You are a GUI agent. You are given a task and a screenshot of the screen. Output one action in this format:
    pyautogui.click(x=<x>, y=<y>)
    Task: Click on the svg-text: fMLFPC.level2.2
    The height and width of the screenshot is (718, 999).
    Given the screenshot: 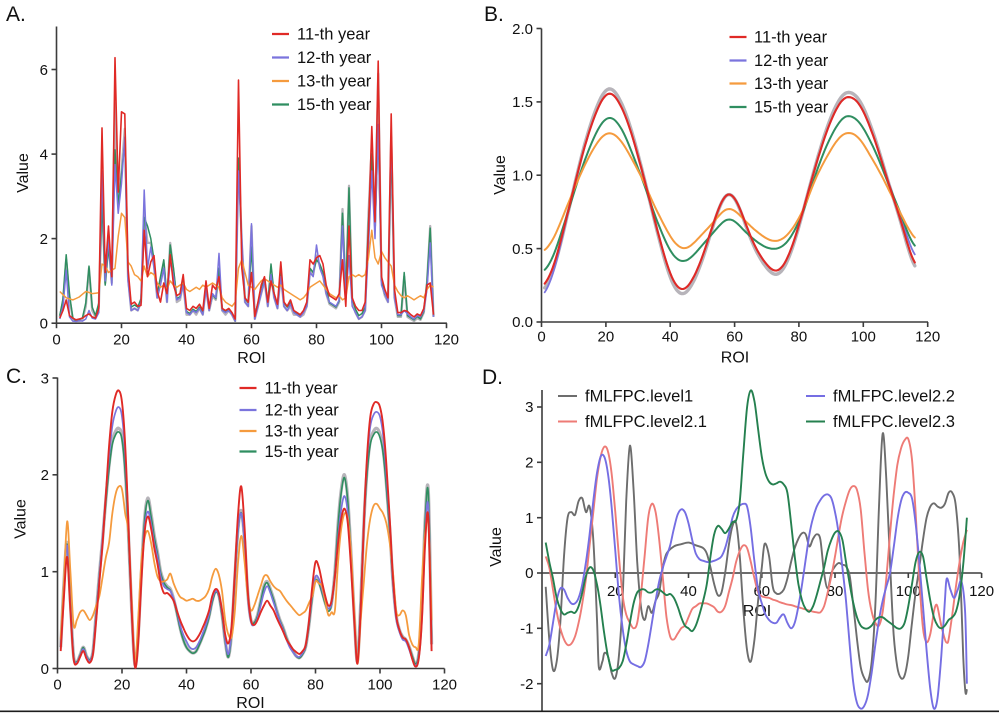 What is the action you would take?
    pyautogui.click(x=894, y=397)
    